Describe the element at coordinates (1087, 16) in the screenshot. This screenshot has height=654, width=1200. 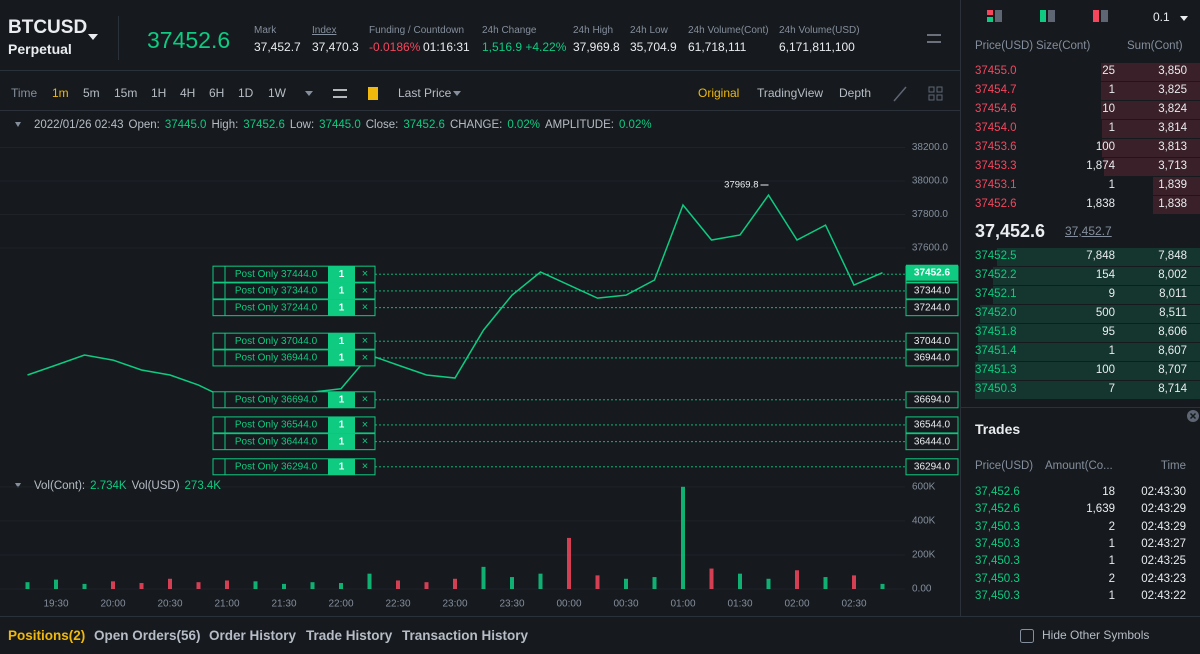
I see `orderbook-toolbar` at that location.